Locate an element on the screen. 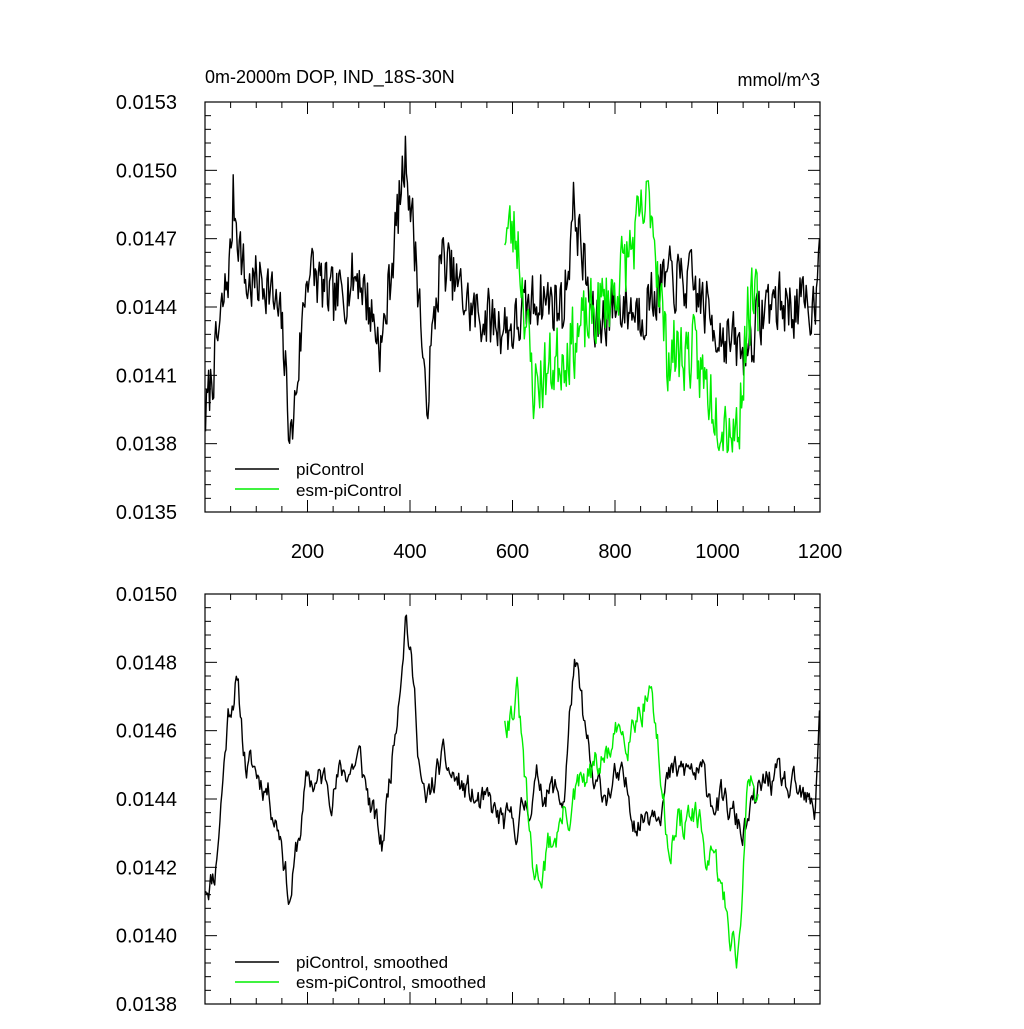 The height and width of the screenshot is (1029, 1024). y-tick-label: 0.0148 is located at coordinates (146, 663).